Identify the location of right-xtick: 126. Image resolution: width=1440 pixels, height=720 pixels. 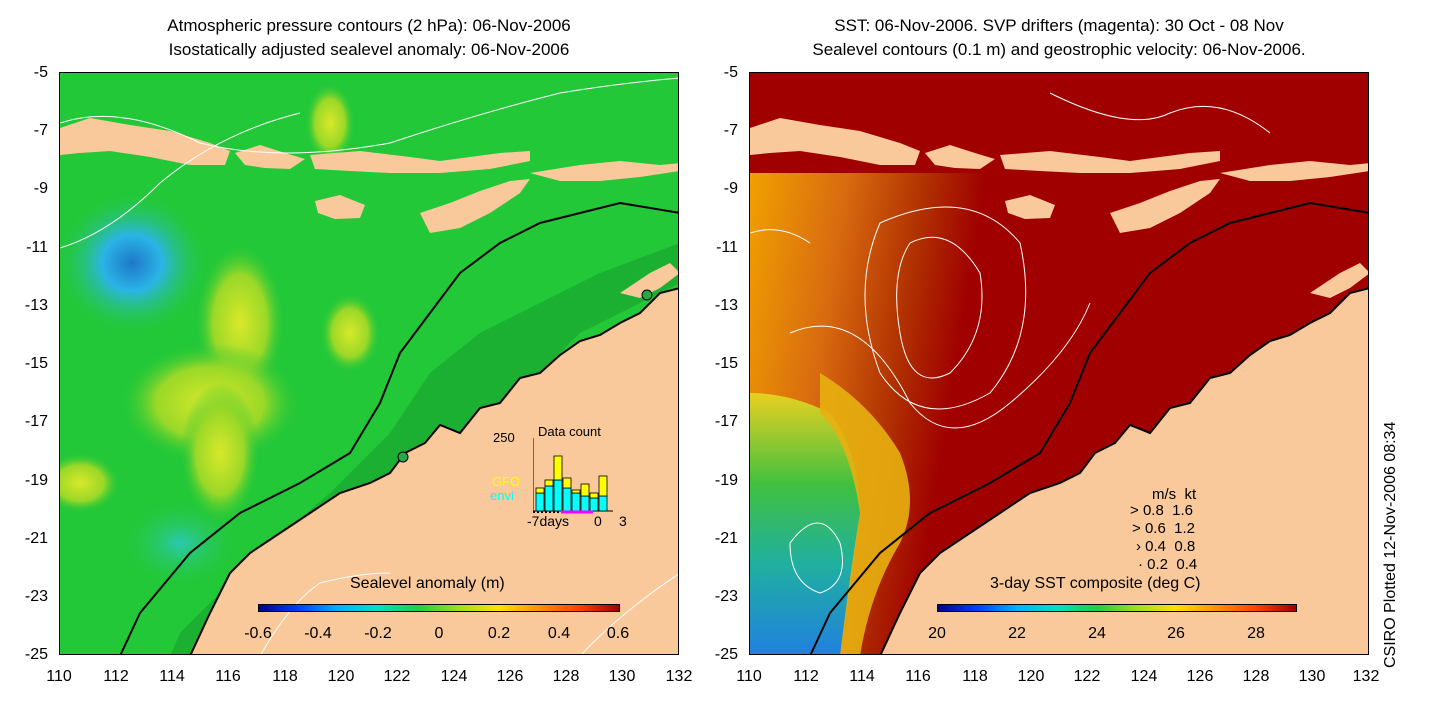
(1200, 676).